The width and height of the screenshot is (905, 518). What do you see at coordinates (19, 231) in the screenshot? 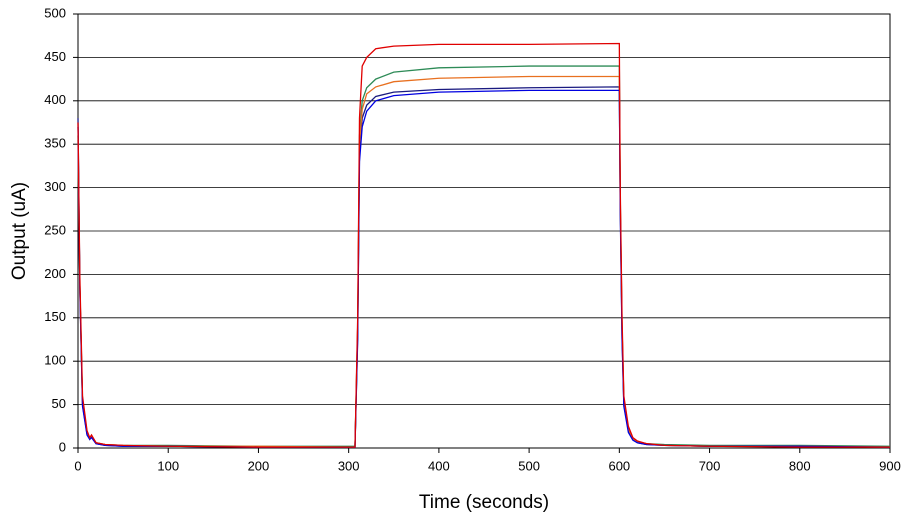
I see `y-axis-title: Output (uA)` at bounding box center [19, 231].